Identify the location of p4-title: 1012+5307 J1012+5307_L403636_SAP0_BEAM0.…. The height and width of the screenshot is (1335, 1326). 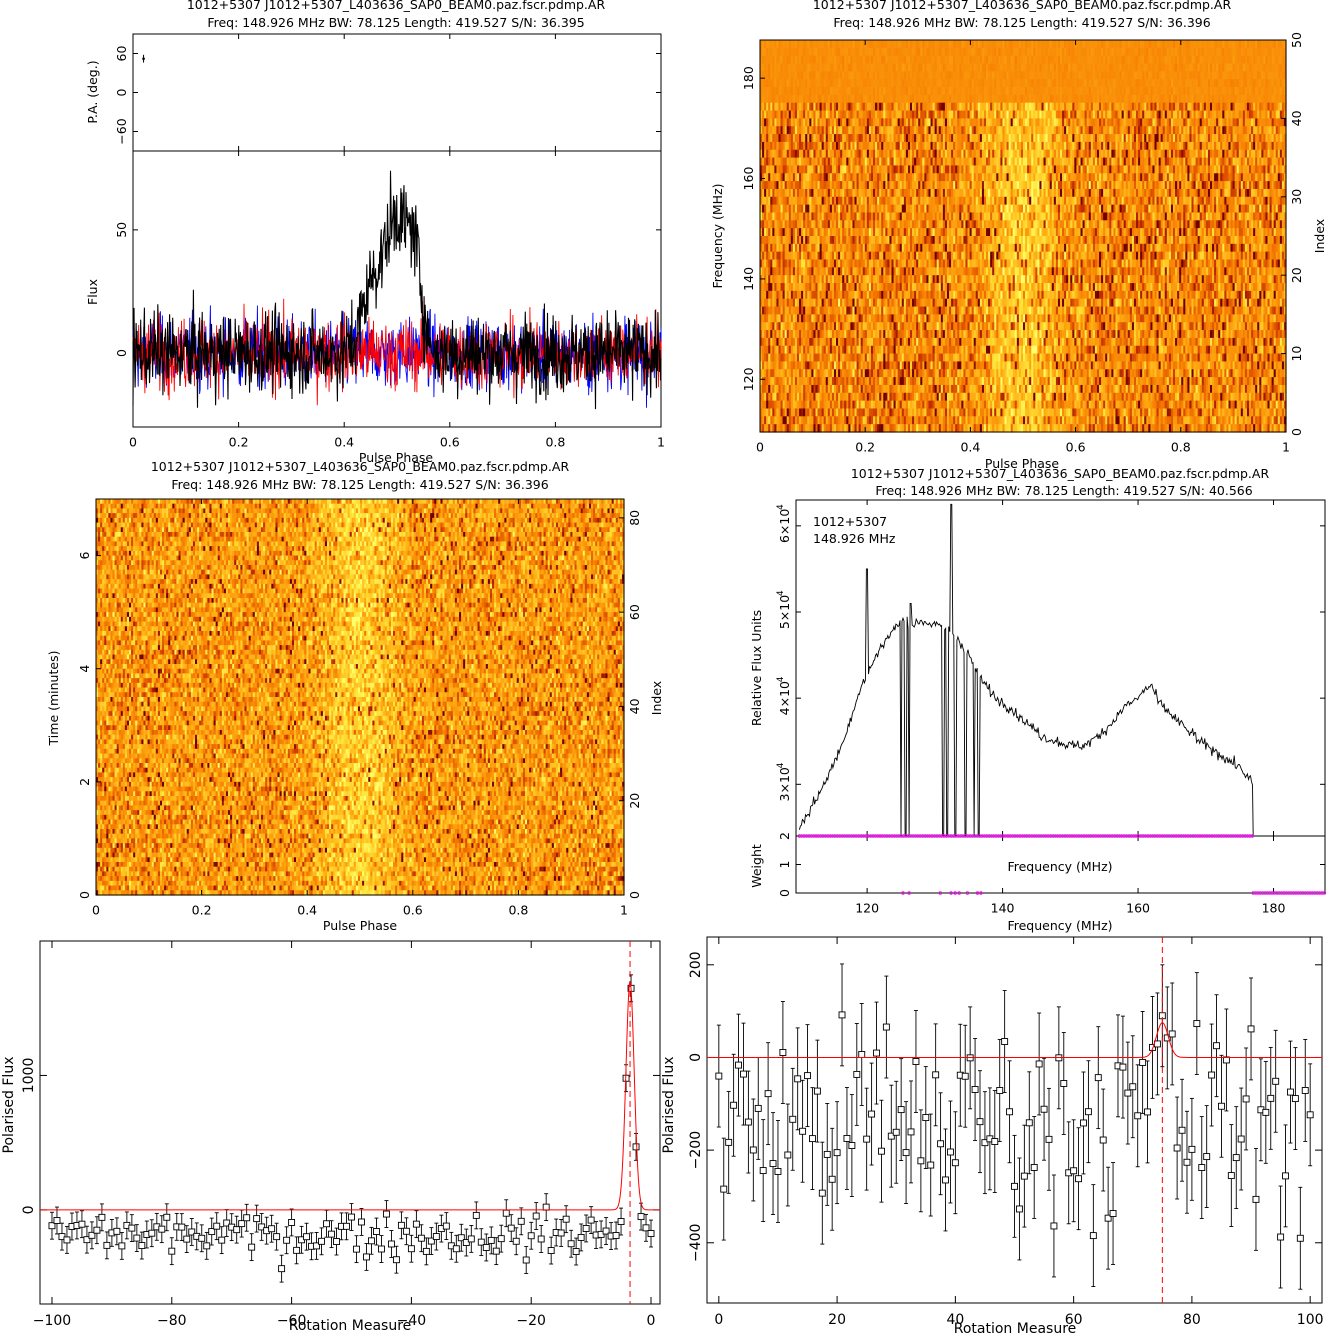
(1060, 473).